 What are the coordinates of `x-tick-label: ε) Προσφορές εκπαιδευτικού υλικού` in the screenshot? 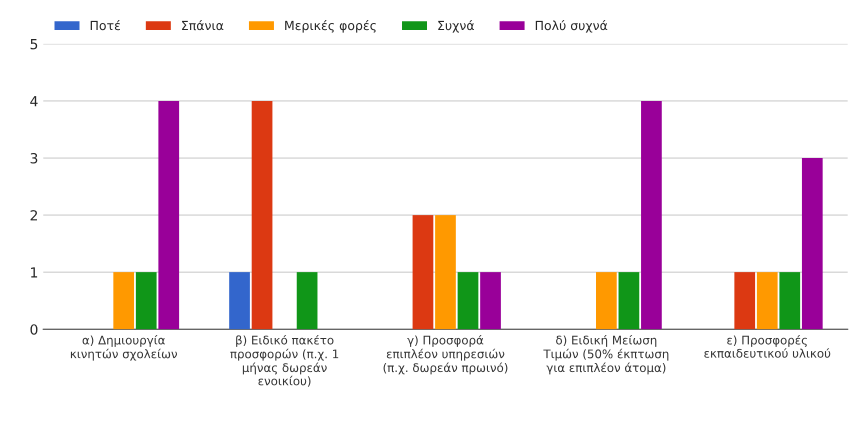 It's located at (767, 346).